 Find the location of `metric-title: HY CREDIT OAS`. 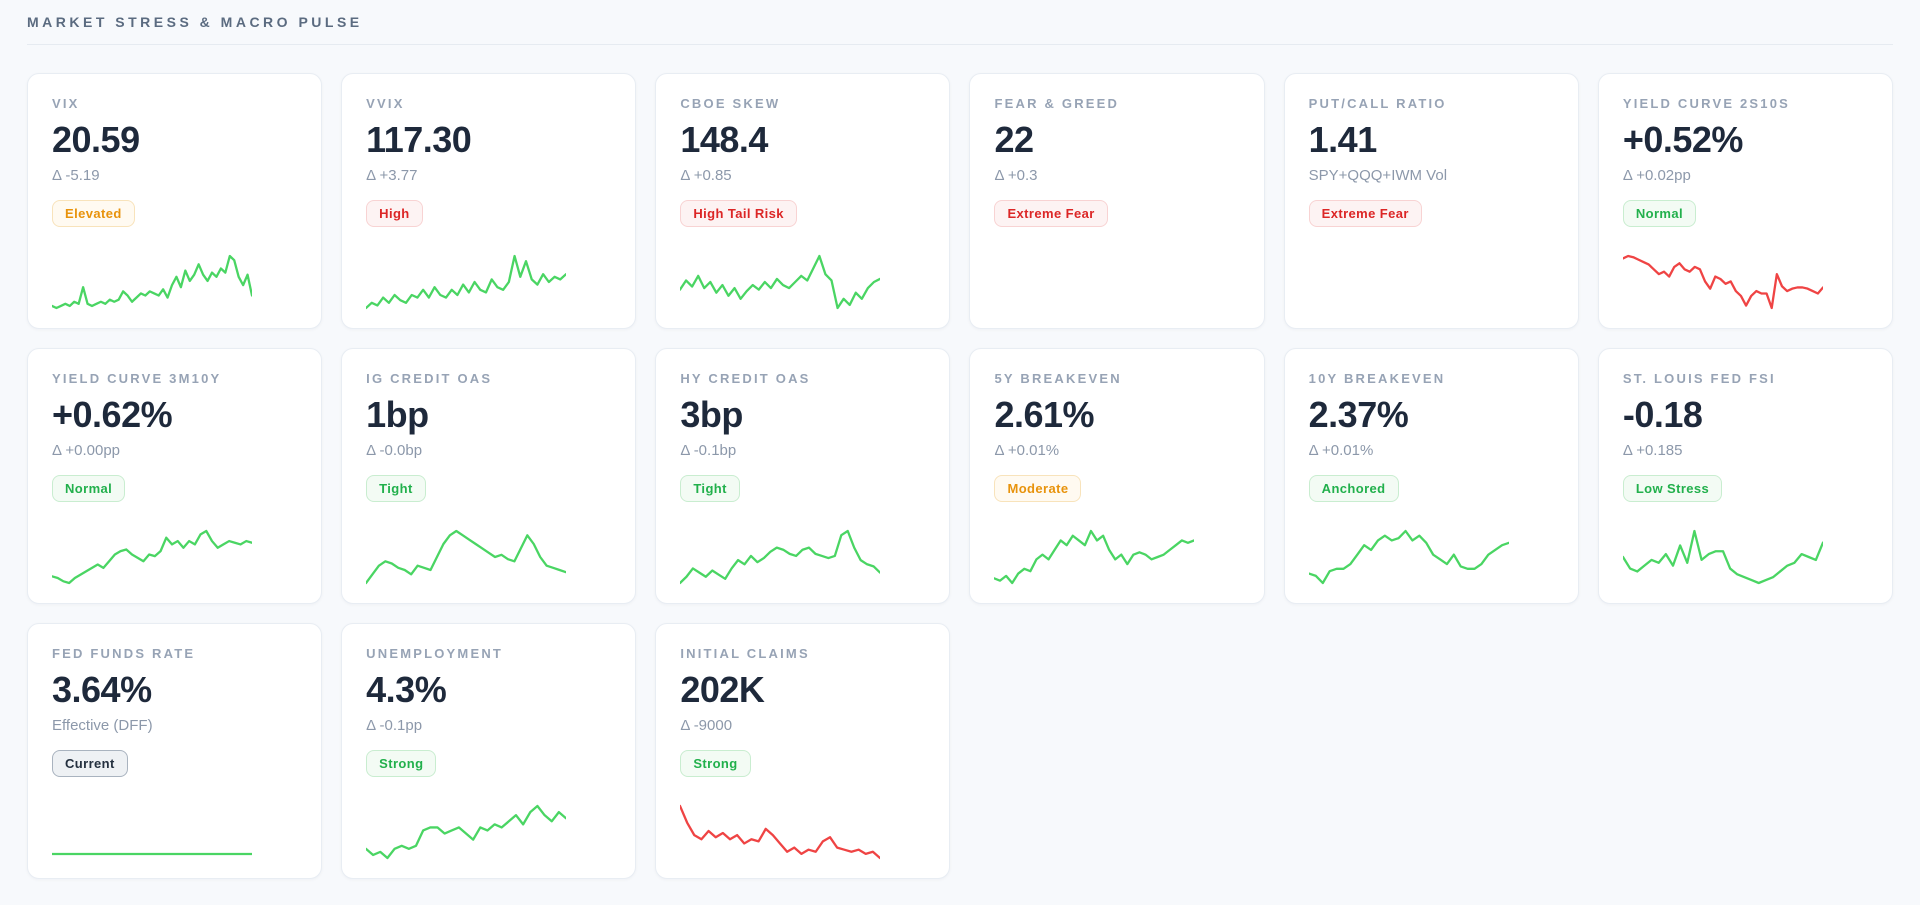

metric-title: HY CREDIT OAS is located at coordinates (745, 378).